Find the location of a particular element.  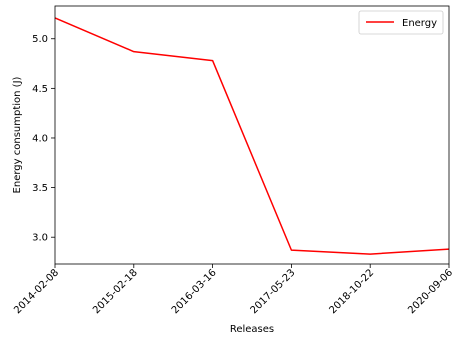

x-axis-label: Releases is located at coordinates (252, 329).